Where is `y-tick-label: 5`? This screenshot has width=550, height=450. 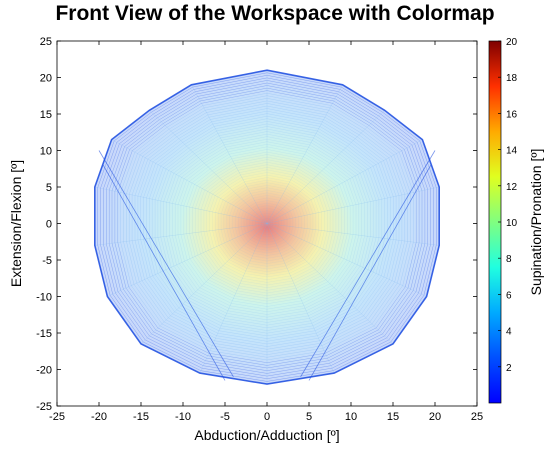
y-tick-label: 5 is located at coordinates (49, 188).